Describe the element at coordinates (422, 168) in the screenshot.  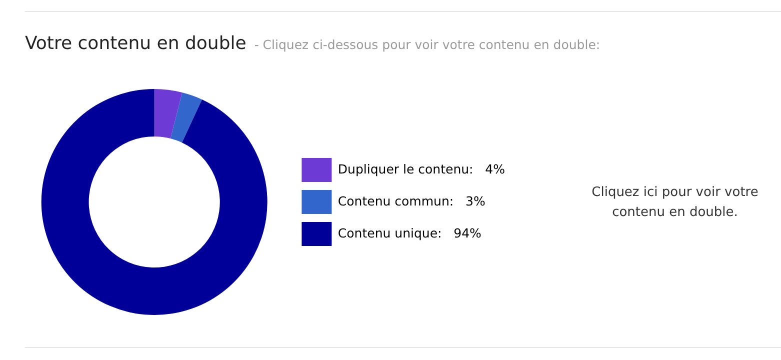
I see `legend-label: Dupliquer le contenu: 4%` at that location.